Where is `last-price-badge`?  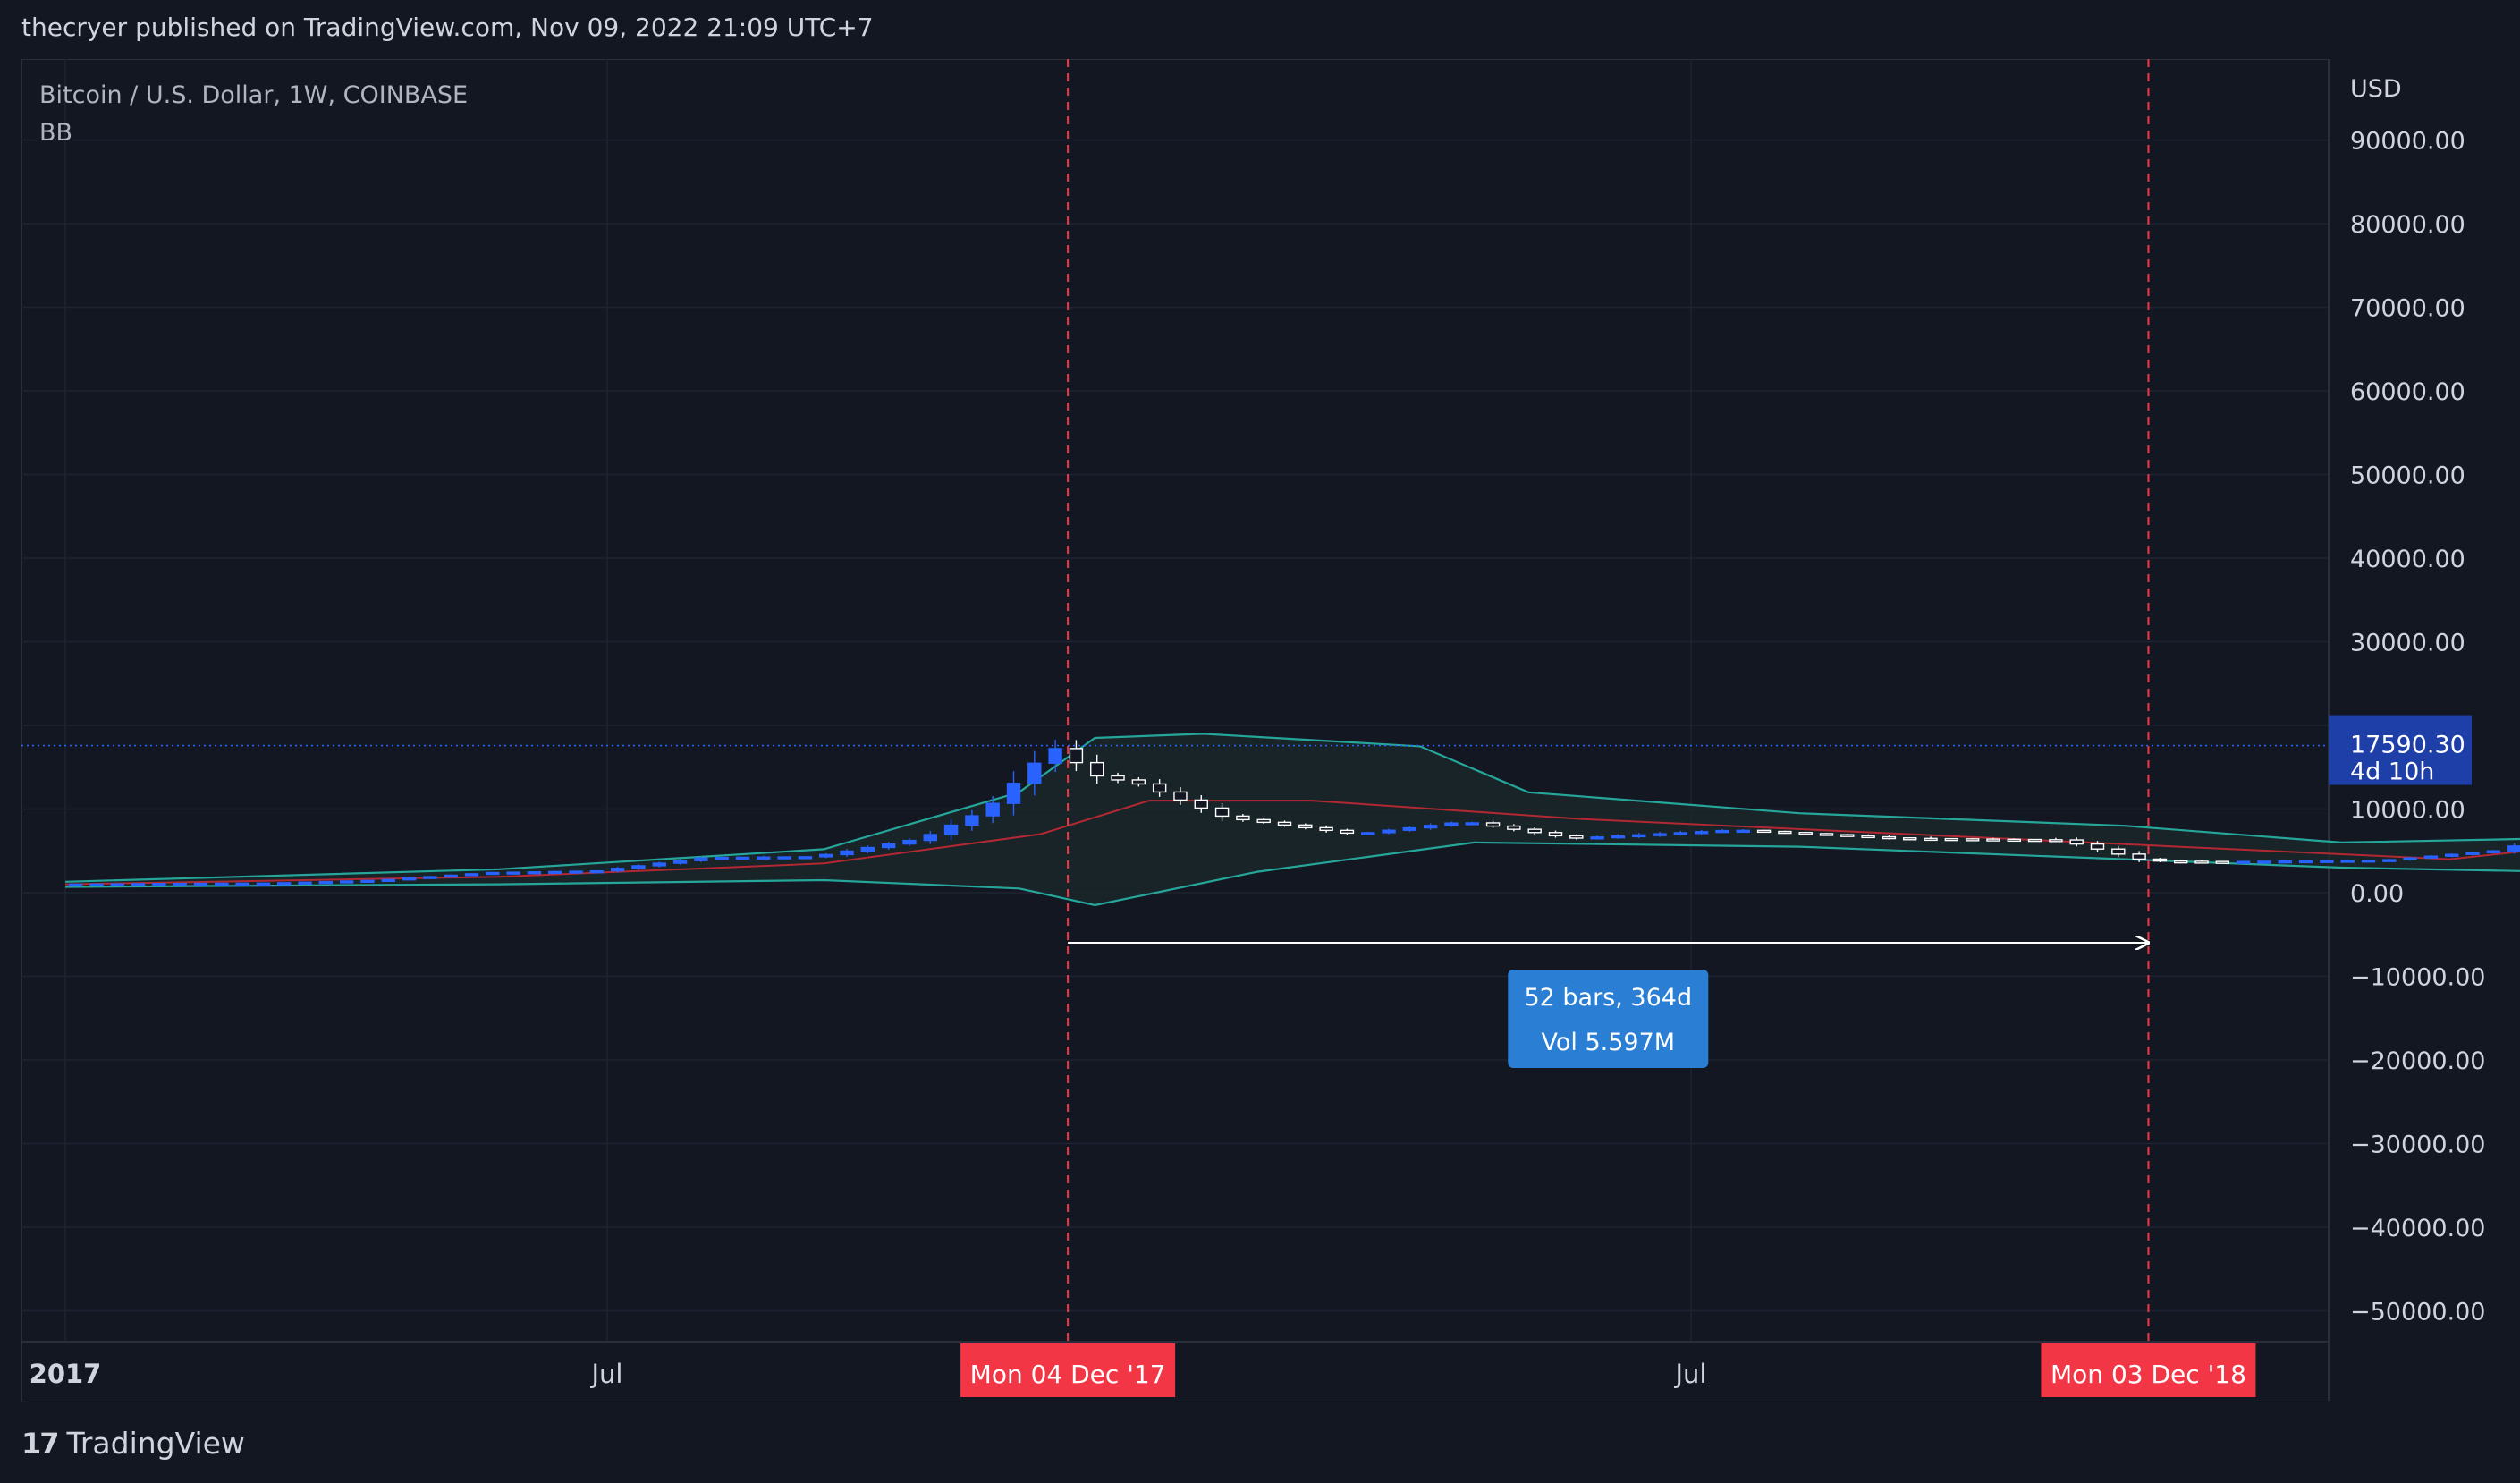 last-price-badge is located at coordinates (2400, 750).